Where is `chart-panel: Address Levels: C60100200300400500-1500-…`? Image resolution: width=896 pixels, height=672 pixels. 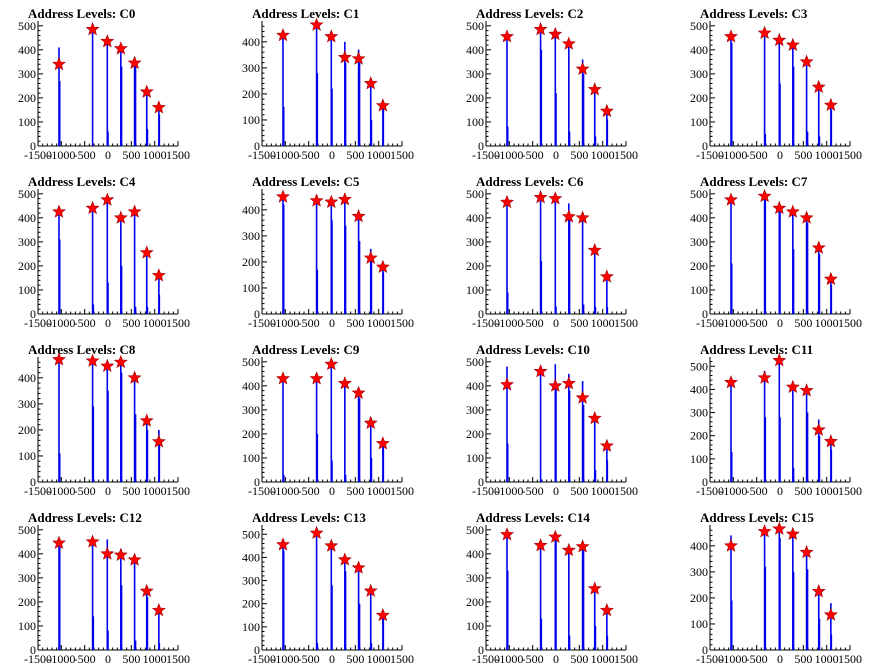
chart-panel: Address Levels: C60100200300400500-1500-… is located at coordinates (552, 252).